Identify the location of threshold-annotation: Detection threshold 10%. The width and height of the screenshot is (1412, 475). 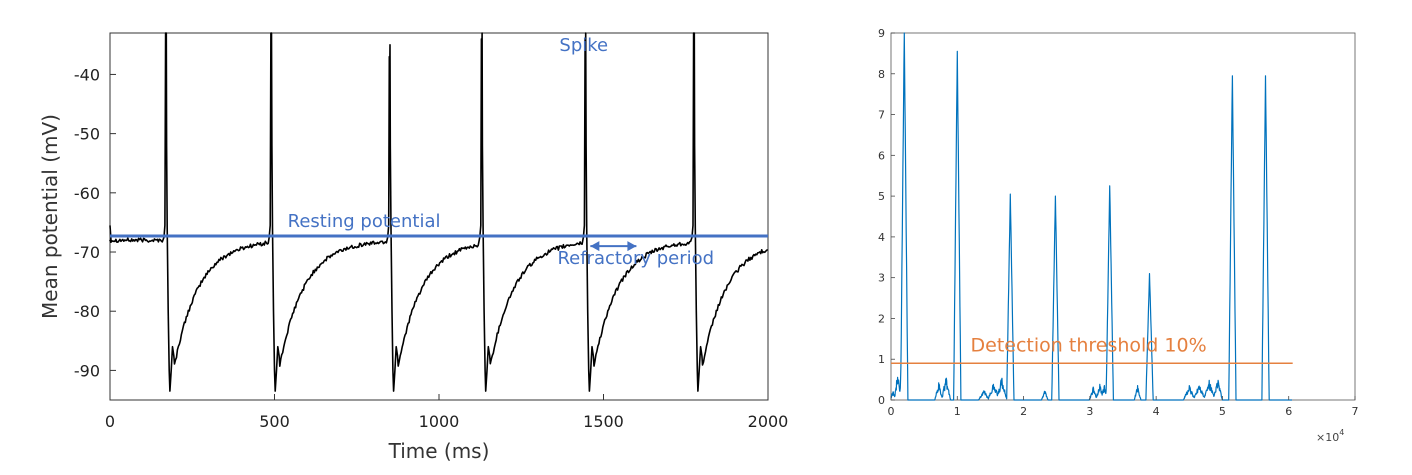
(1089, 345).